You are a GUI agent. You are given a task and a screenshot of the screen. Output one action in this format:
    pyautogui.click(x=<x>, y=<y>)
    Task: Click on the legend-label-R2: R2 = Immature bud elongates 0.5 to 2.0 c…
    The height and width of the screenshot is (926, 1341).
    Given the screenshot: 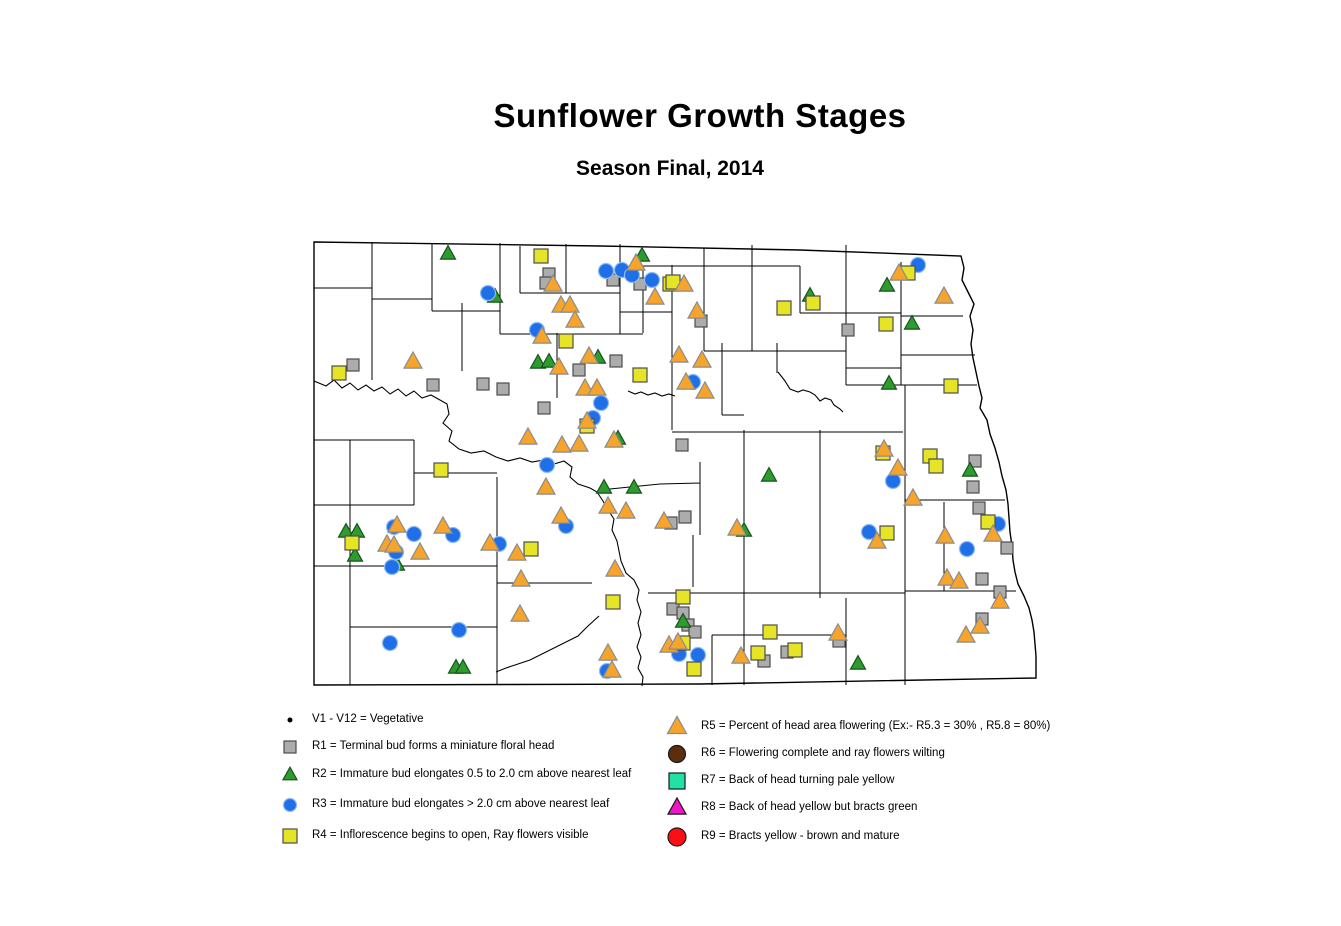 What is the action you would take?
    pyautogui.click(x=472, y=774)
    